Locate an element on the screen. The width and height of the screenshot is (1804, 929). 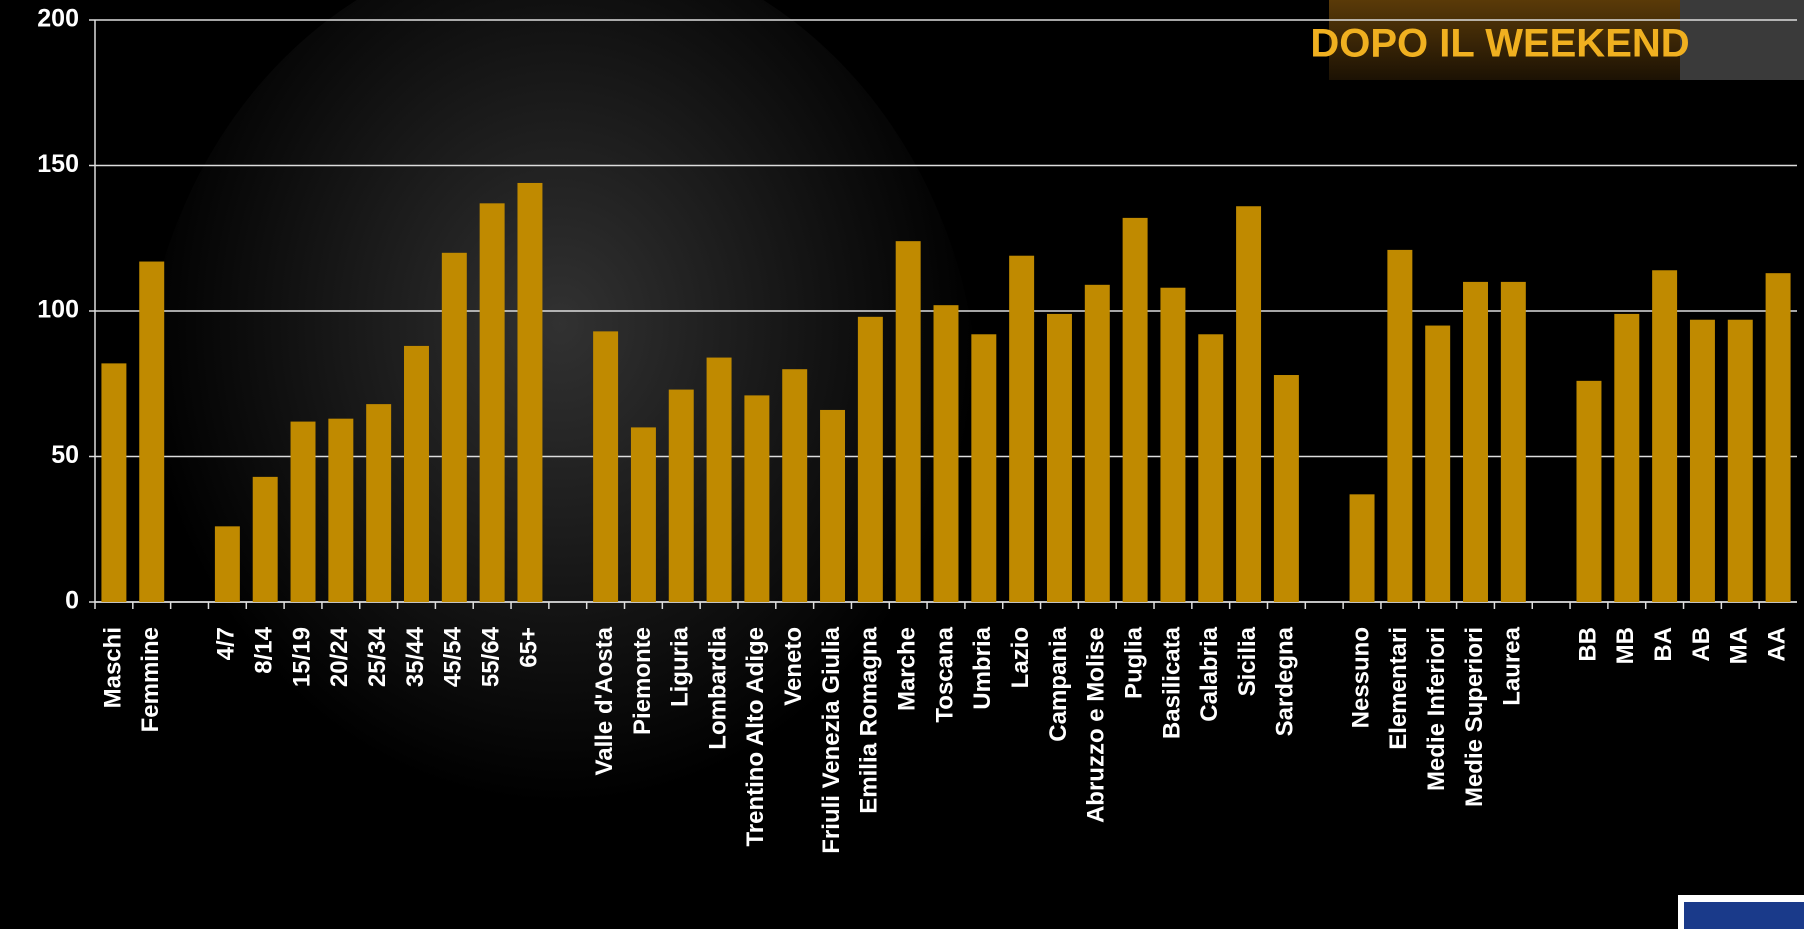
x-tick-label: Basilicata is located at coordinates (1171, 682).